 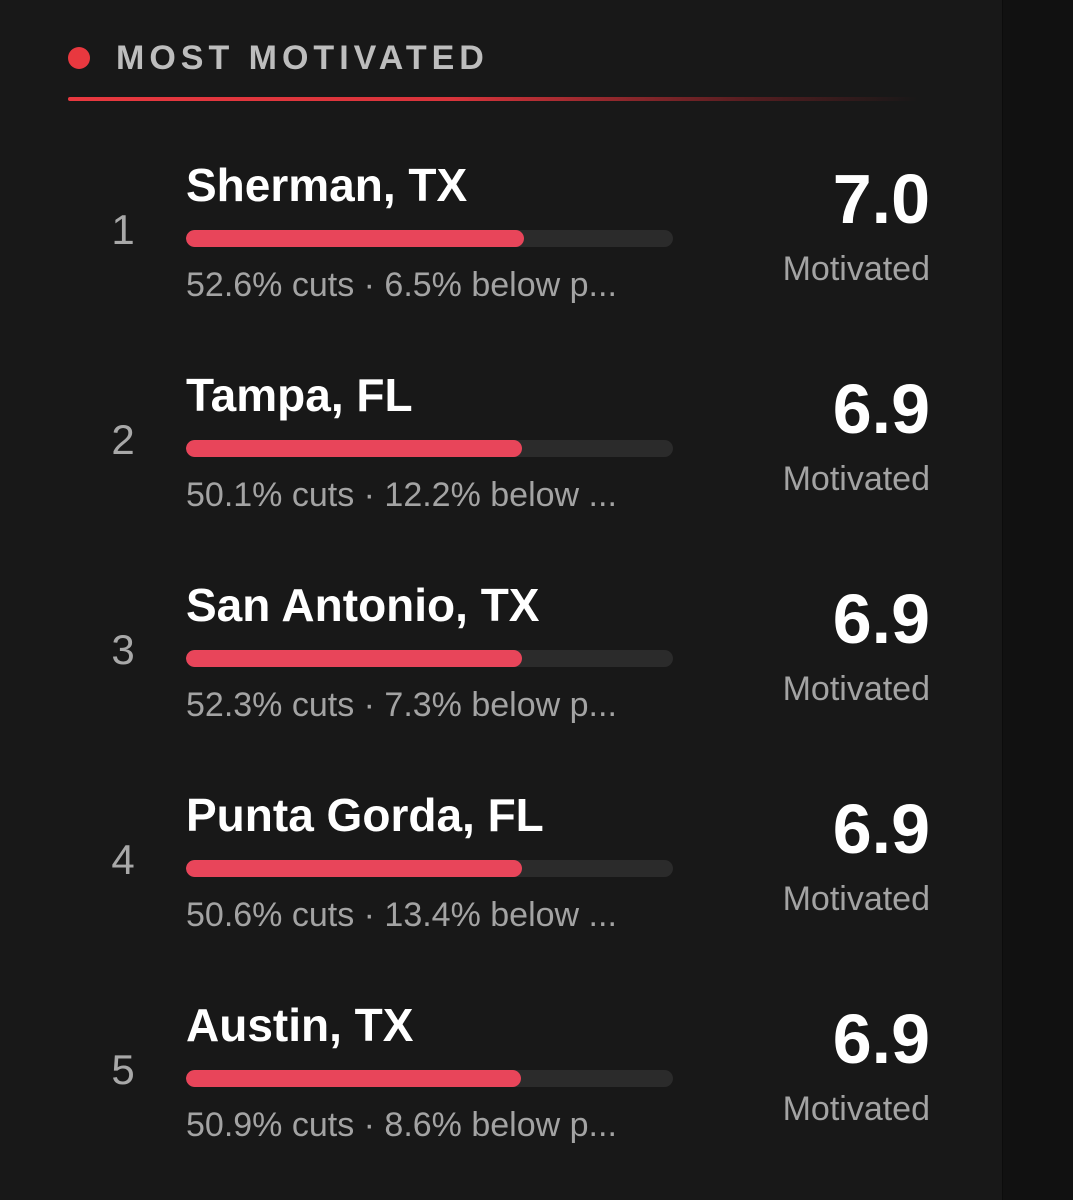 I want to click on rank-number: 1, so click(x=123, y=229).